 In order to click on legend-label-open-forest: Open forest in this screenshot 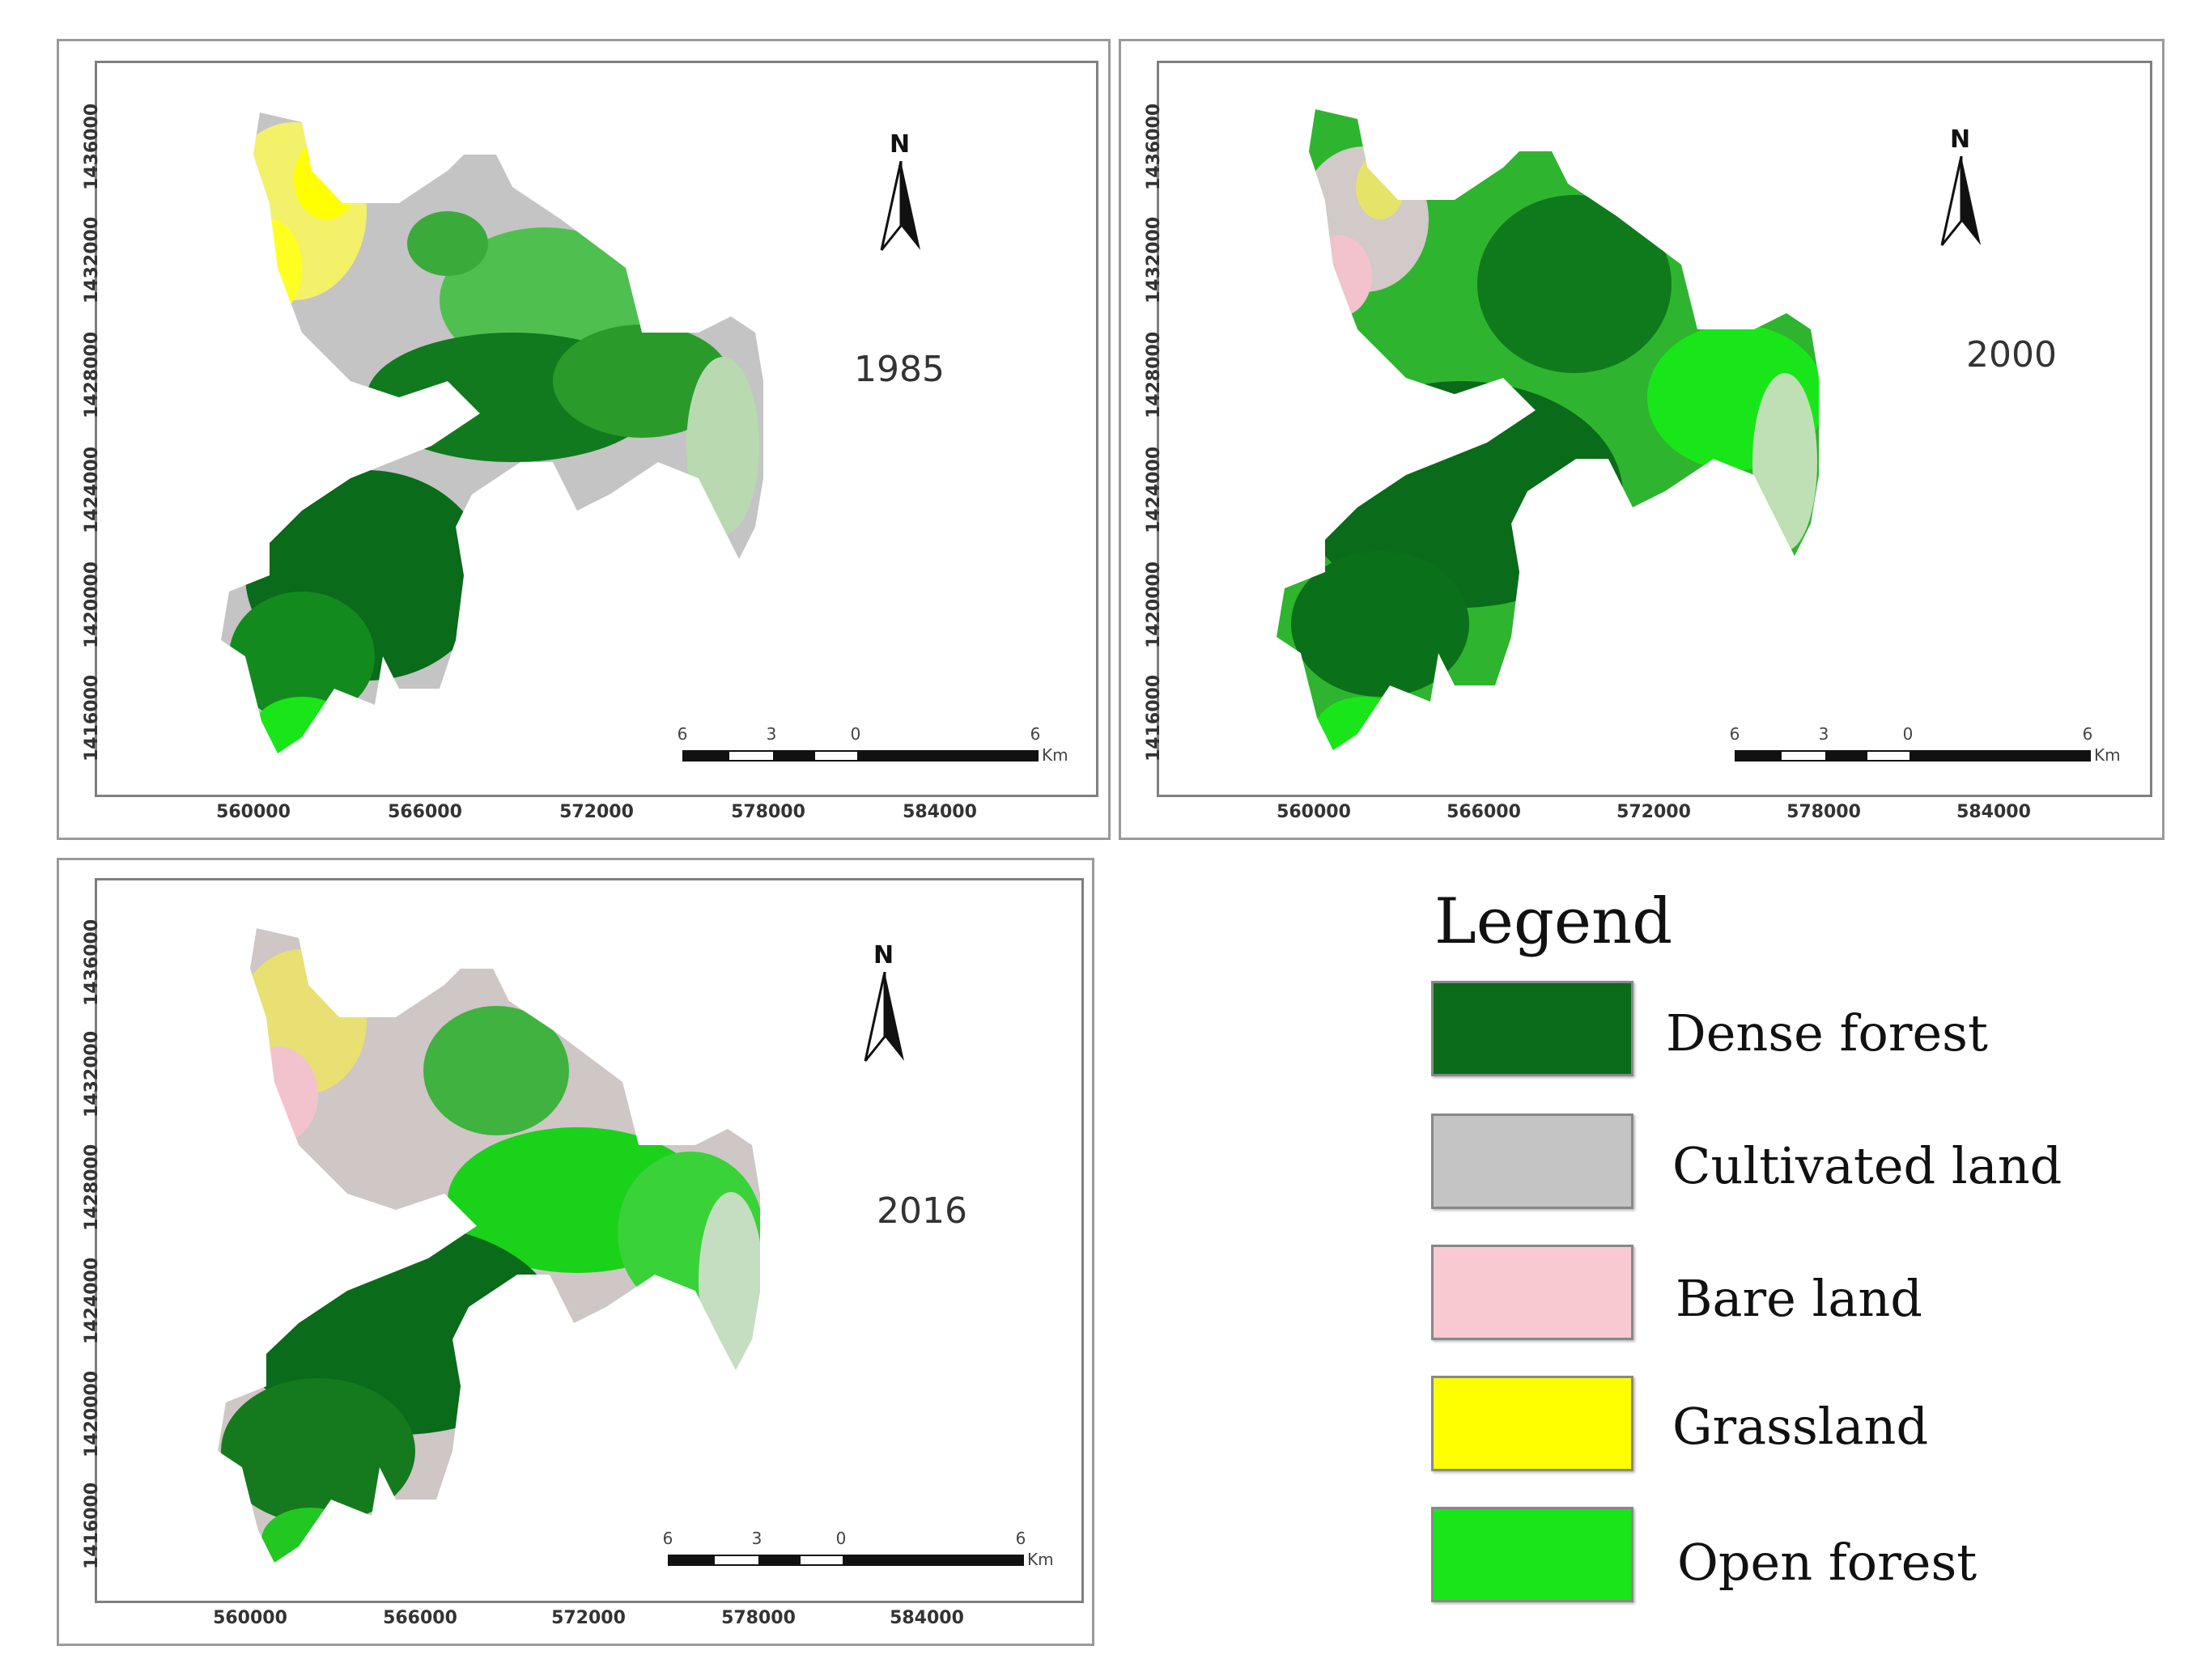, I will do `click(1827, 1563)`.